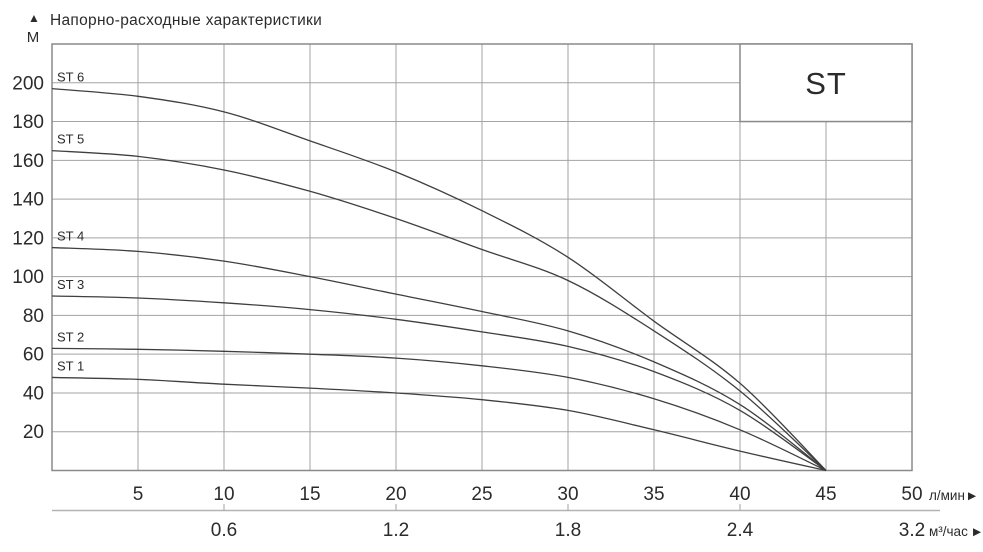  I want to click on curve-label-st-3: ST 3, so click(70, 284).